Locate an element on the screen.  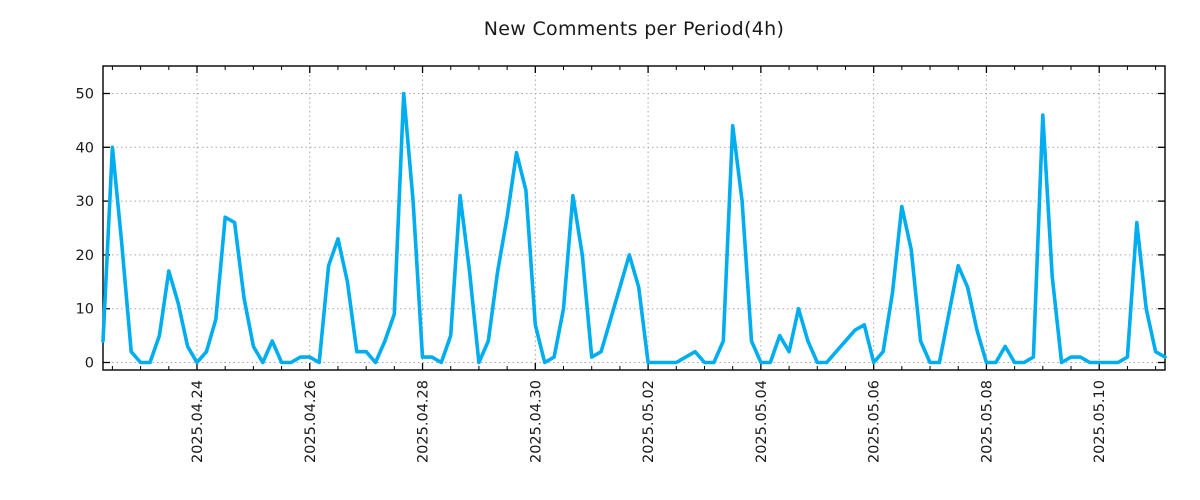
y-tick-label: 0 is located at coordinates (89, 364).